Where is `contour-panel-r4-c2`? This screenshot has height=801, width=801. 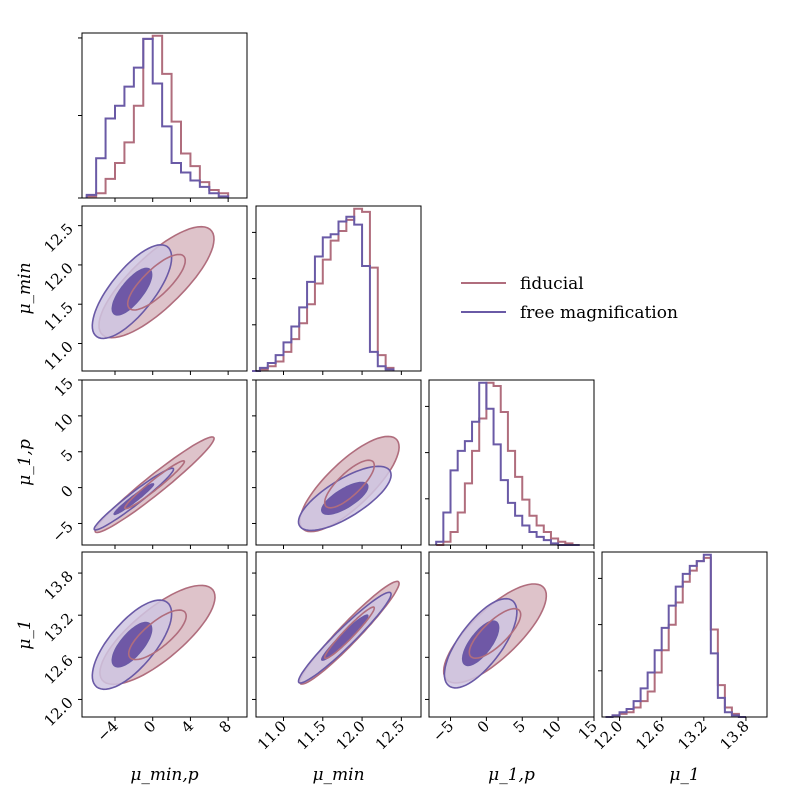
contour-panel-r4-c2 is located at coordinates (337, 636).